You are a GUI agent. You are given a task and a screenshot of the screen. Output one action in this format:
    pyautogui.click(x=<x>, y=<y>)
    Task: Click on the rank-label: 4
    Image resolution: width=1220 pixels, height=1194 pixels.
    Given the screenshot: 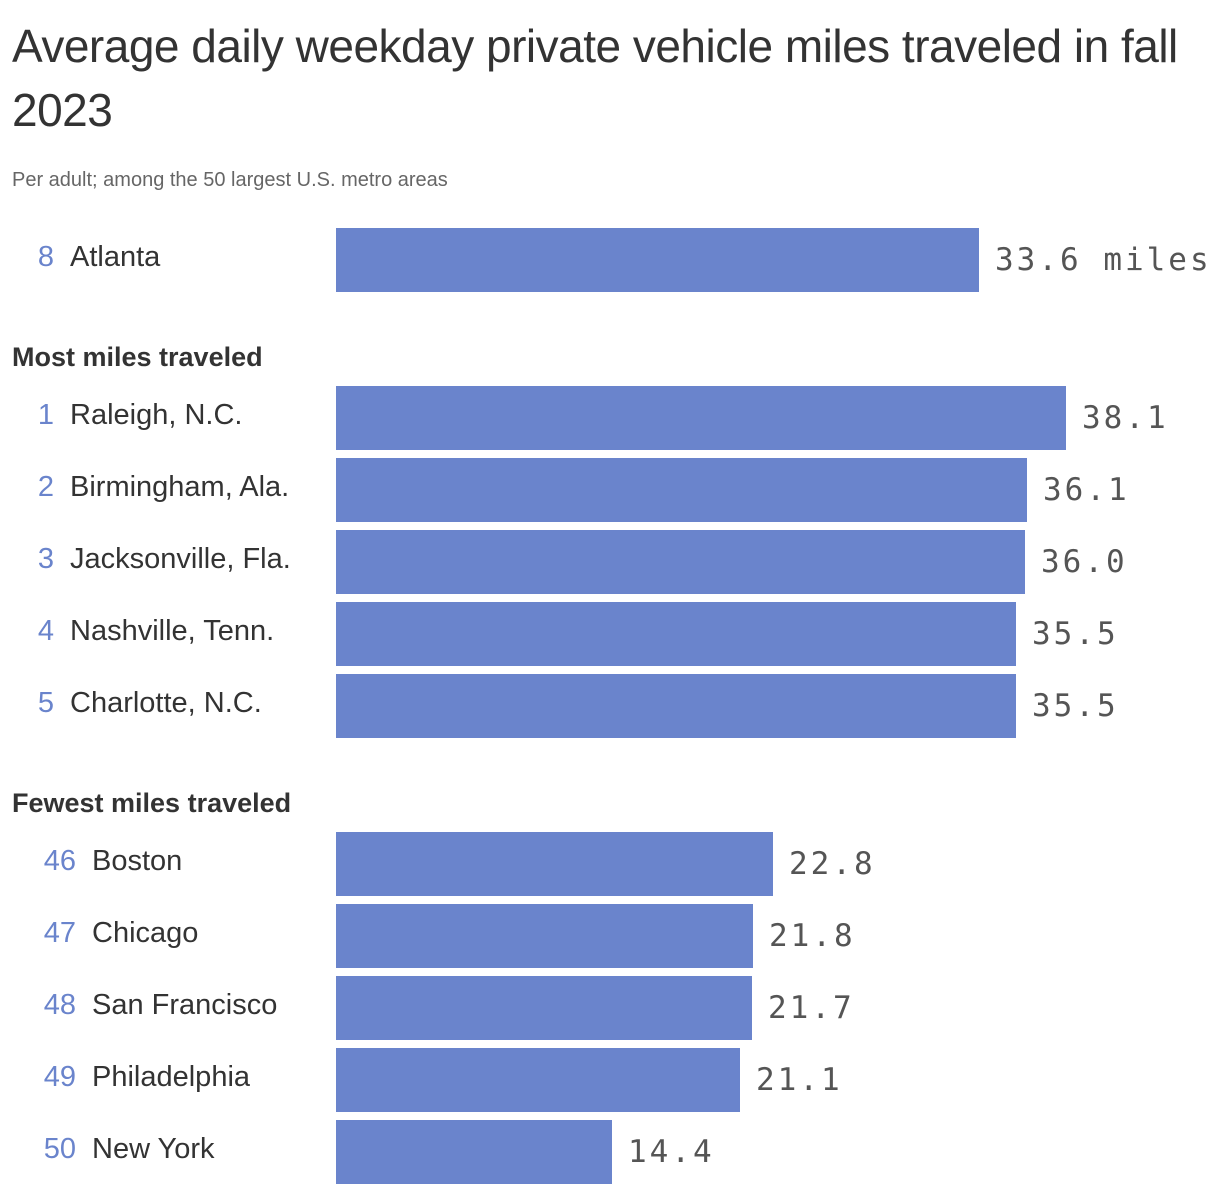 What is the action you would take?
    pyautogui.click(x=45, y=631)
    